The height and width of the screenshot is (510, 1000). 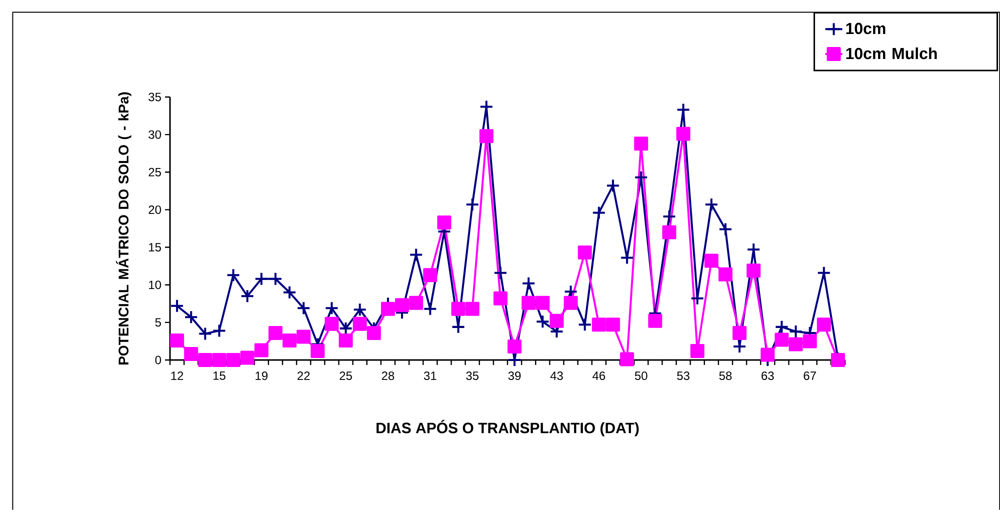 I want to click on x-tick-label: 63, so click(x=768, y=376).